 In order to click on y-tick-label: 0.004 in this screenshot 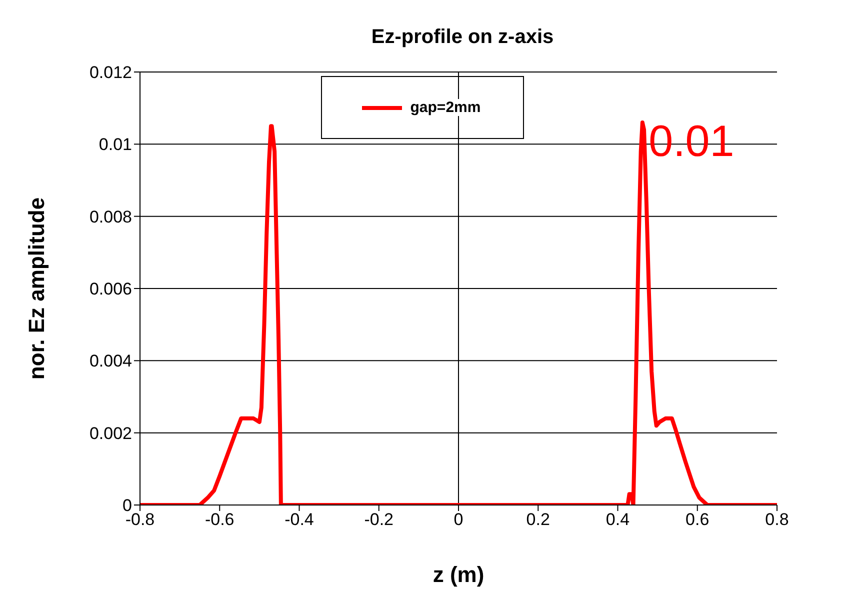, I will do `click(110, 361)`.